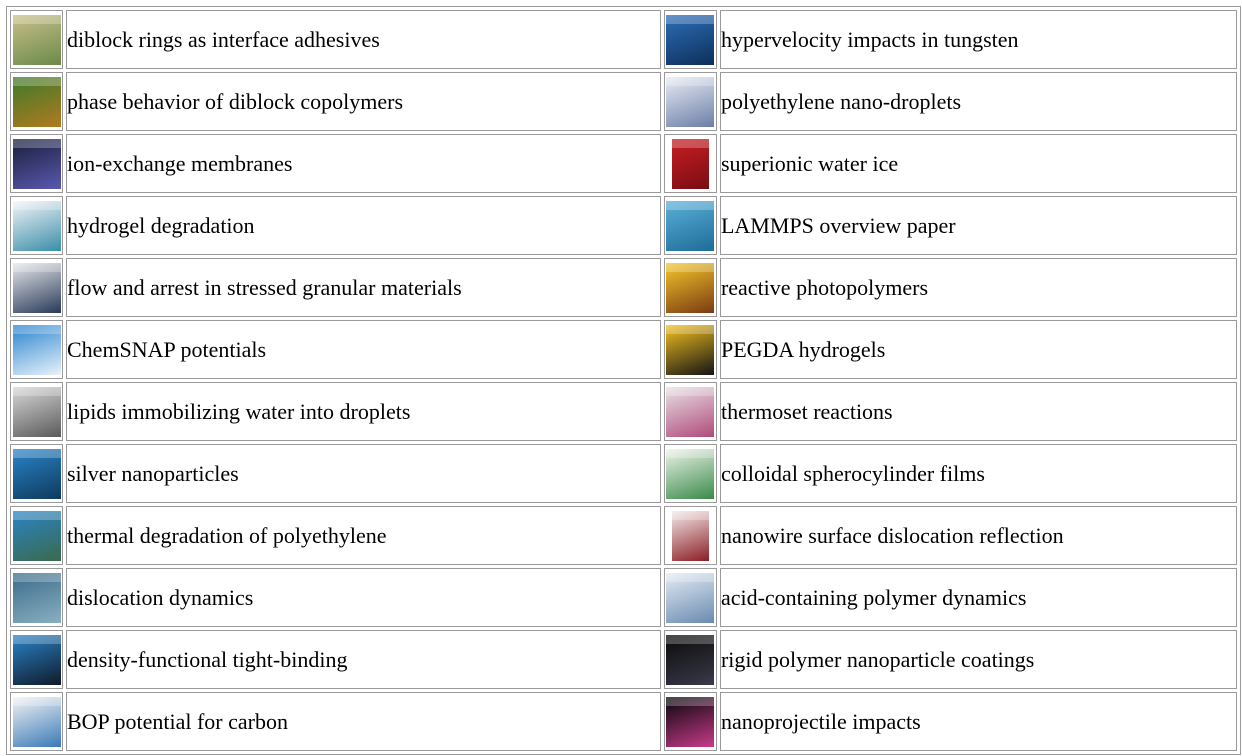  Describe the element at coordinates (873, 597) in the screenshot. I see `publication-title: acid-containing polymer dynamics` at that location.